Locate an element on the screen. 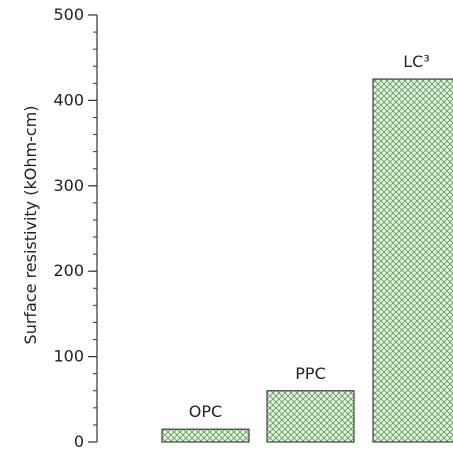  bar-label-0: OPC is located at coordinates (205, 411).